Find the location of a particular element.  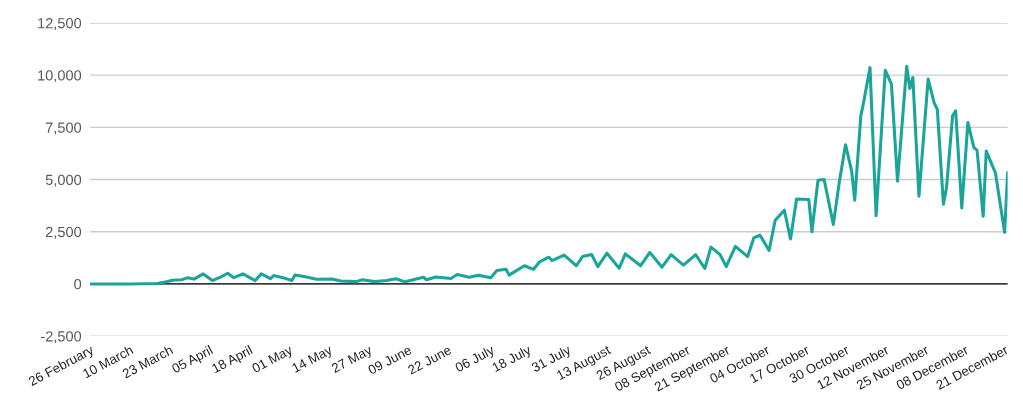

y-tick-label: 2,500 is located at coordinates (63, 232).